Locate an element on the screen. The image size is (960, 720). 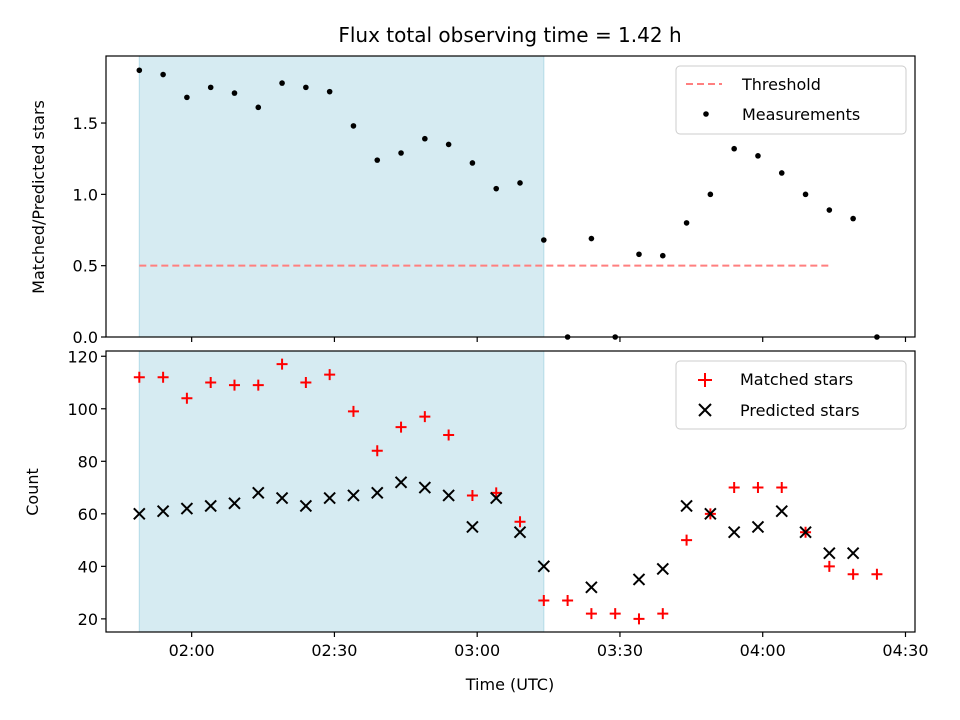
bottom-y-tick-label: 40 is located at coordinates (88, 566).